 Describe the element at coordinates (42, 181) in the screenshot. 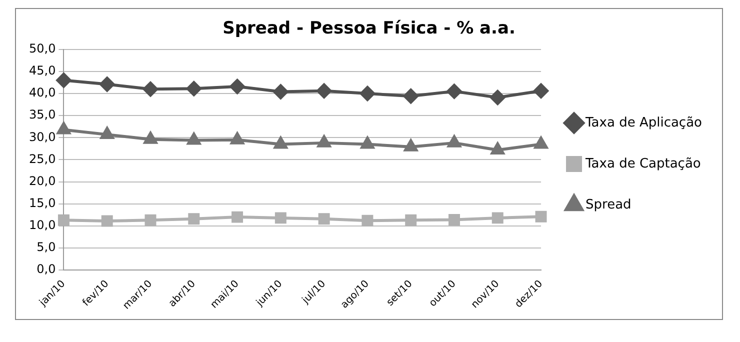

I see `y-tick-label: 20,0` at that location.